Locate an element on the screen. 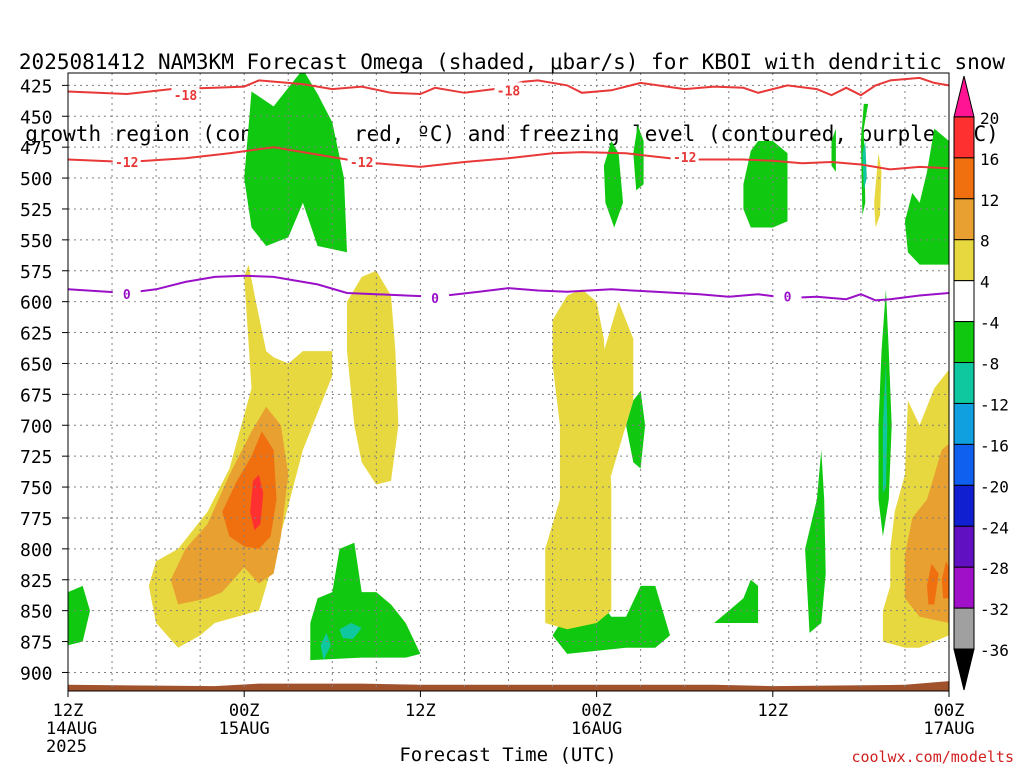  colorbar-label-13: -32 is located at coordinates (994, 609).